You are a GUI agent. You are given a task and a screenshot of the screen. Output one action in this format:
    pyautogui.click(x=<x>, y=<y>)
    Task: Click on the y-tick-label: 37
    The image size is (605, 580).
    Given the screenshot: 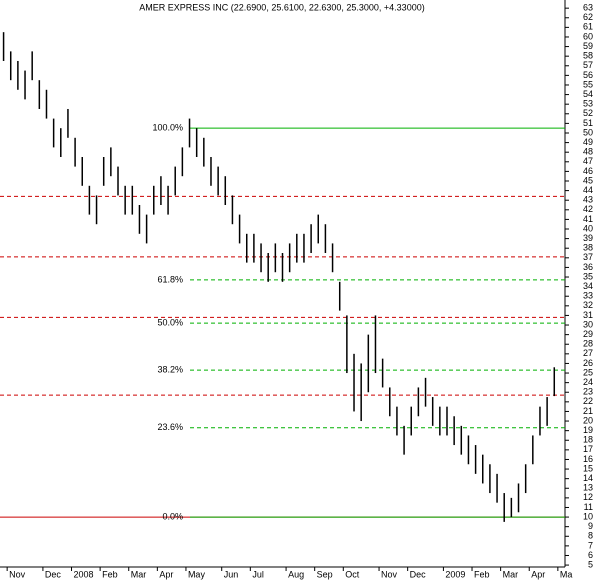 What is the action you would take?
    pyautogui.click(x=588, y=257)
    